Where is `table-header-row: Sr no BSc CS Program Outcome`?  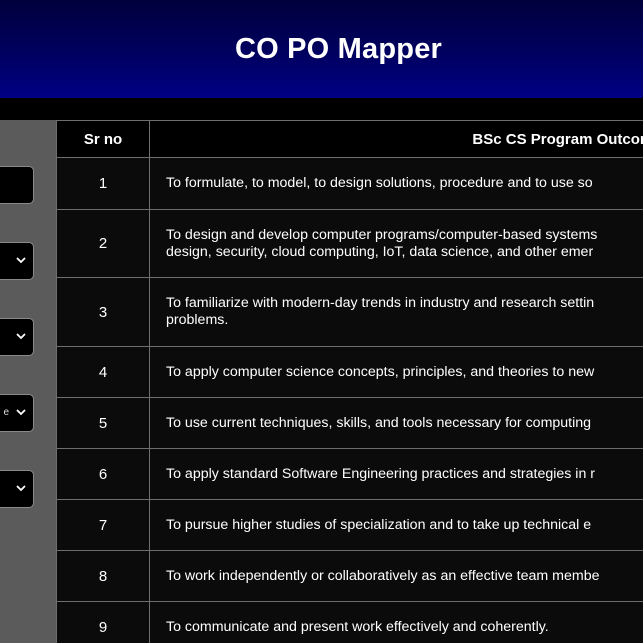 table-header-row: Sr no BSc CS Program Outcome is located at coordinates (349, 139).